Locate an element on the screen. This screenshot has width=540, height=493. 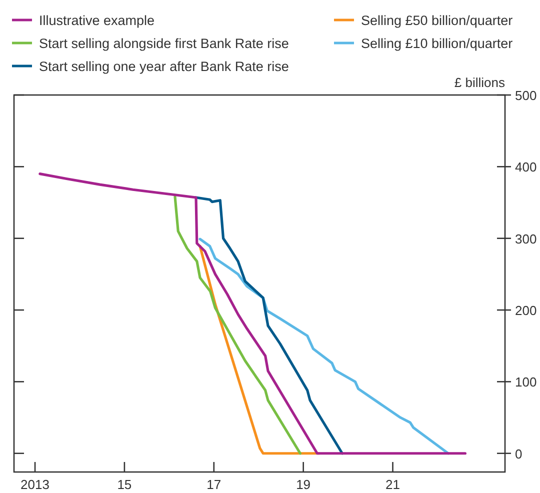
y-axis-title: £ billions is located at coordinates (480, 82).